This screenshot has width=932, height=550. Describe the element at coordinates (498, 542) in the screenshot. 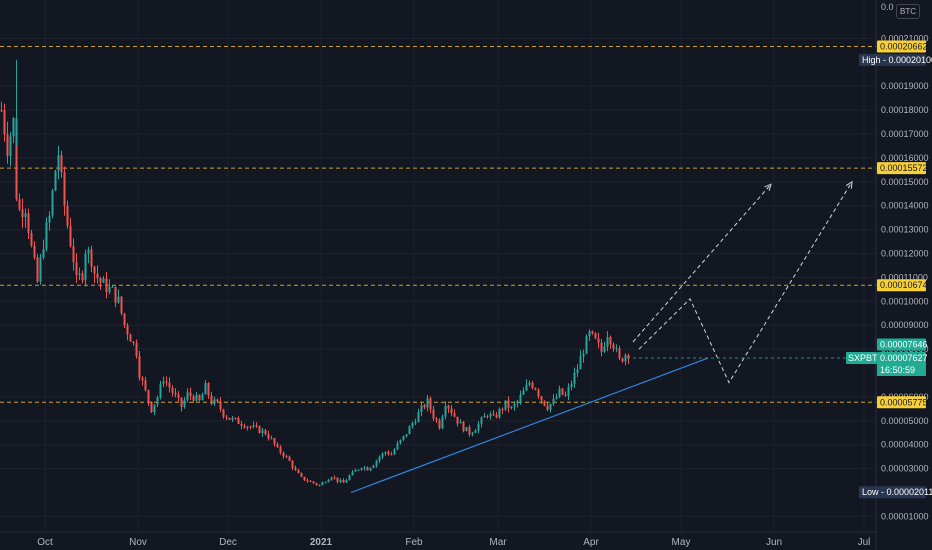

I see `time-tick-label: Mar` at that location.